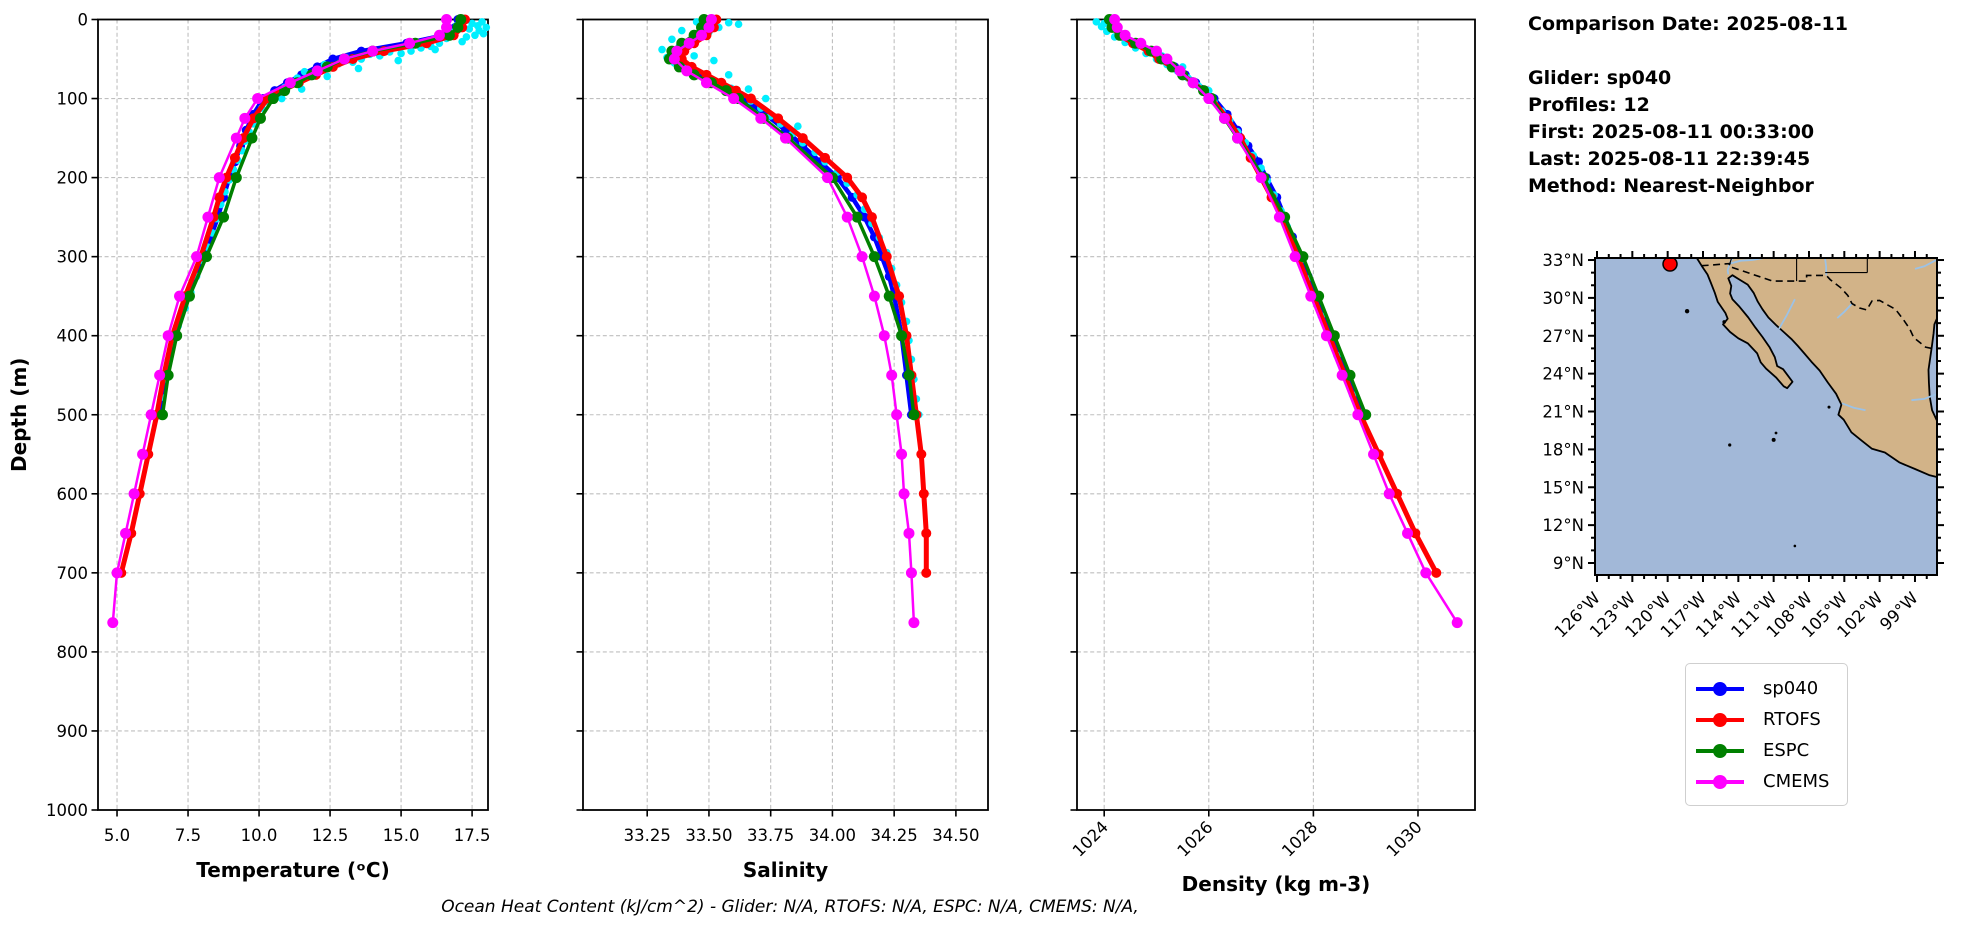  Describe the element at coordinates (1786, 750) in the screenshot. I see `legend-label: ESPC` at that location.